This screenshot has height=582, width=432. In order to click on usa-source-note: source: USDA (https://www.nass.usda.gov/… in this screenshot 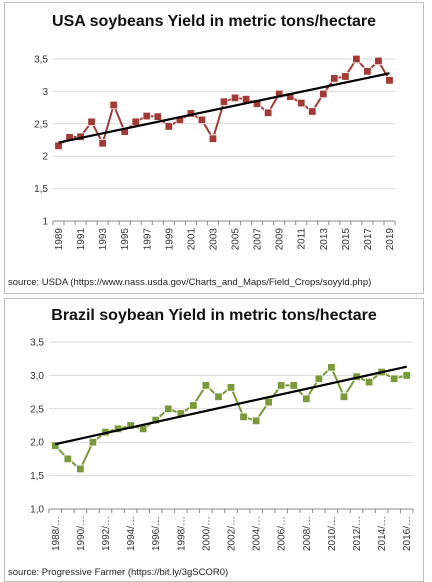, I will do `click(190, 282)`.